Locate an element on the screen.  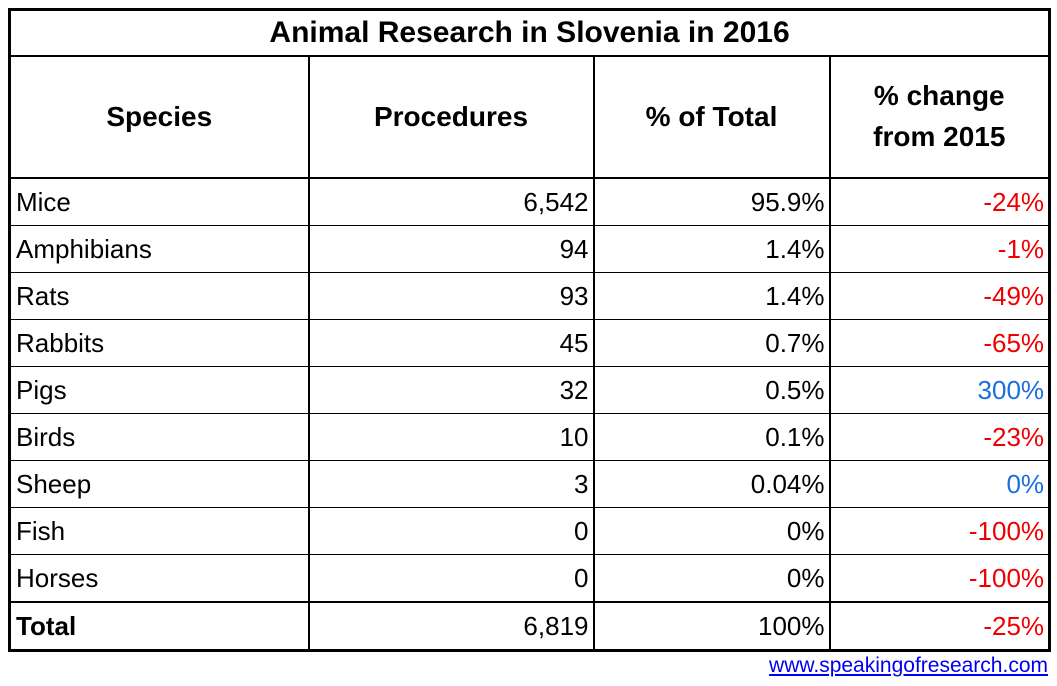
pct-total-cell: 0.1% is located at coordinates (711, 437).